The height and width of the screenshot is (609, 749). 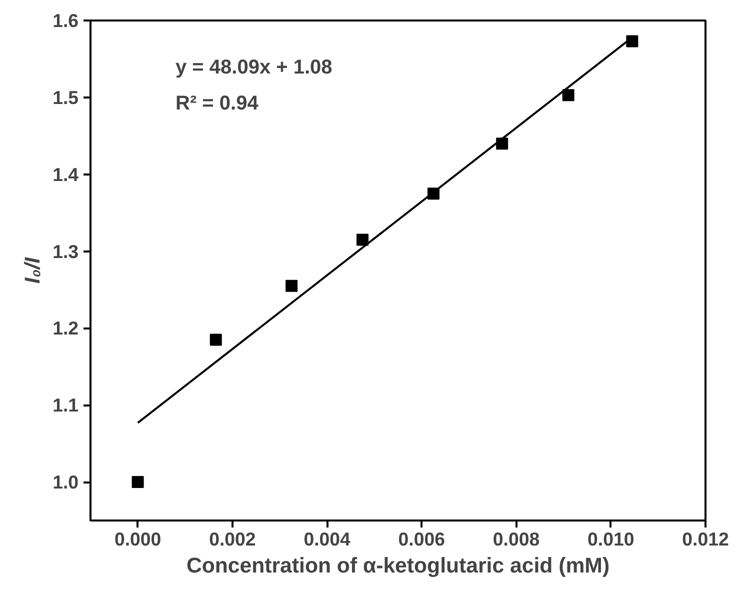 What do you see at coordinates (65, 405) in the screenshot?
I see `y-tick-label: 1.1` at bounding box center [65, 405].